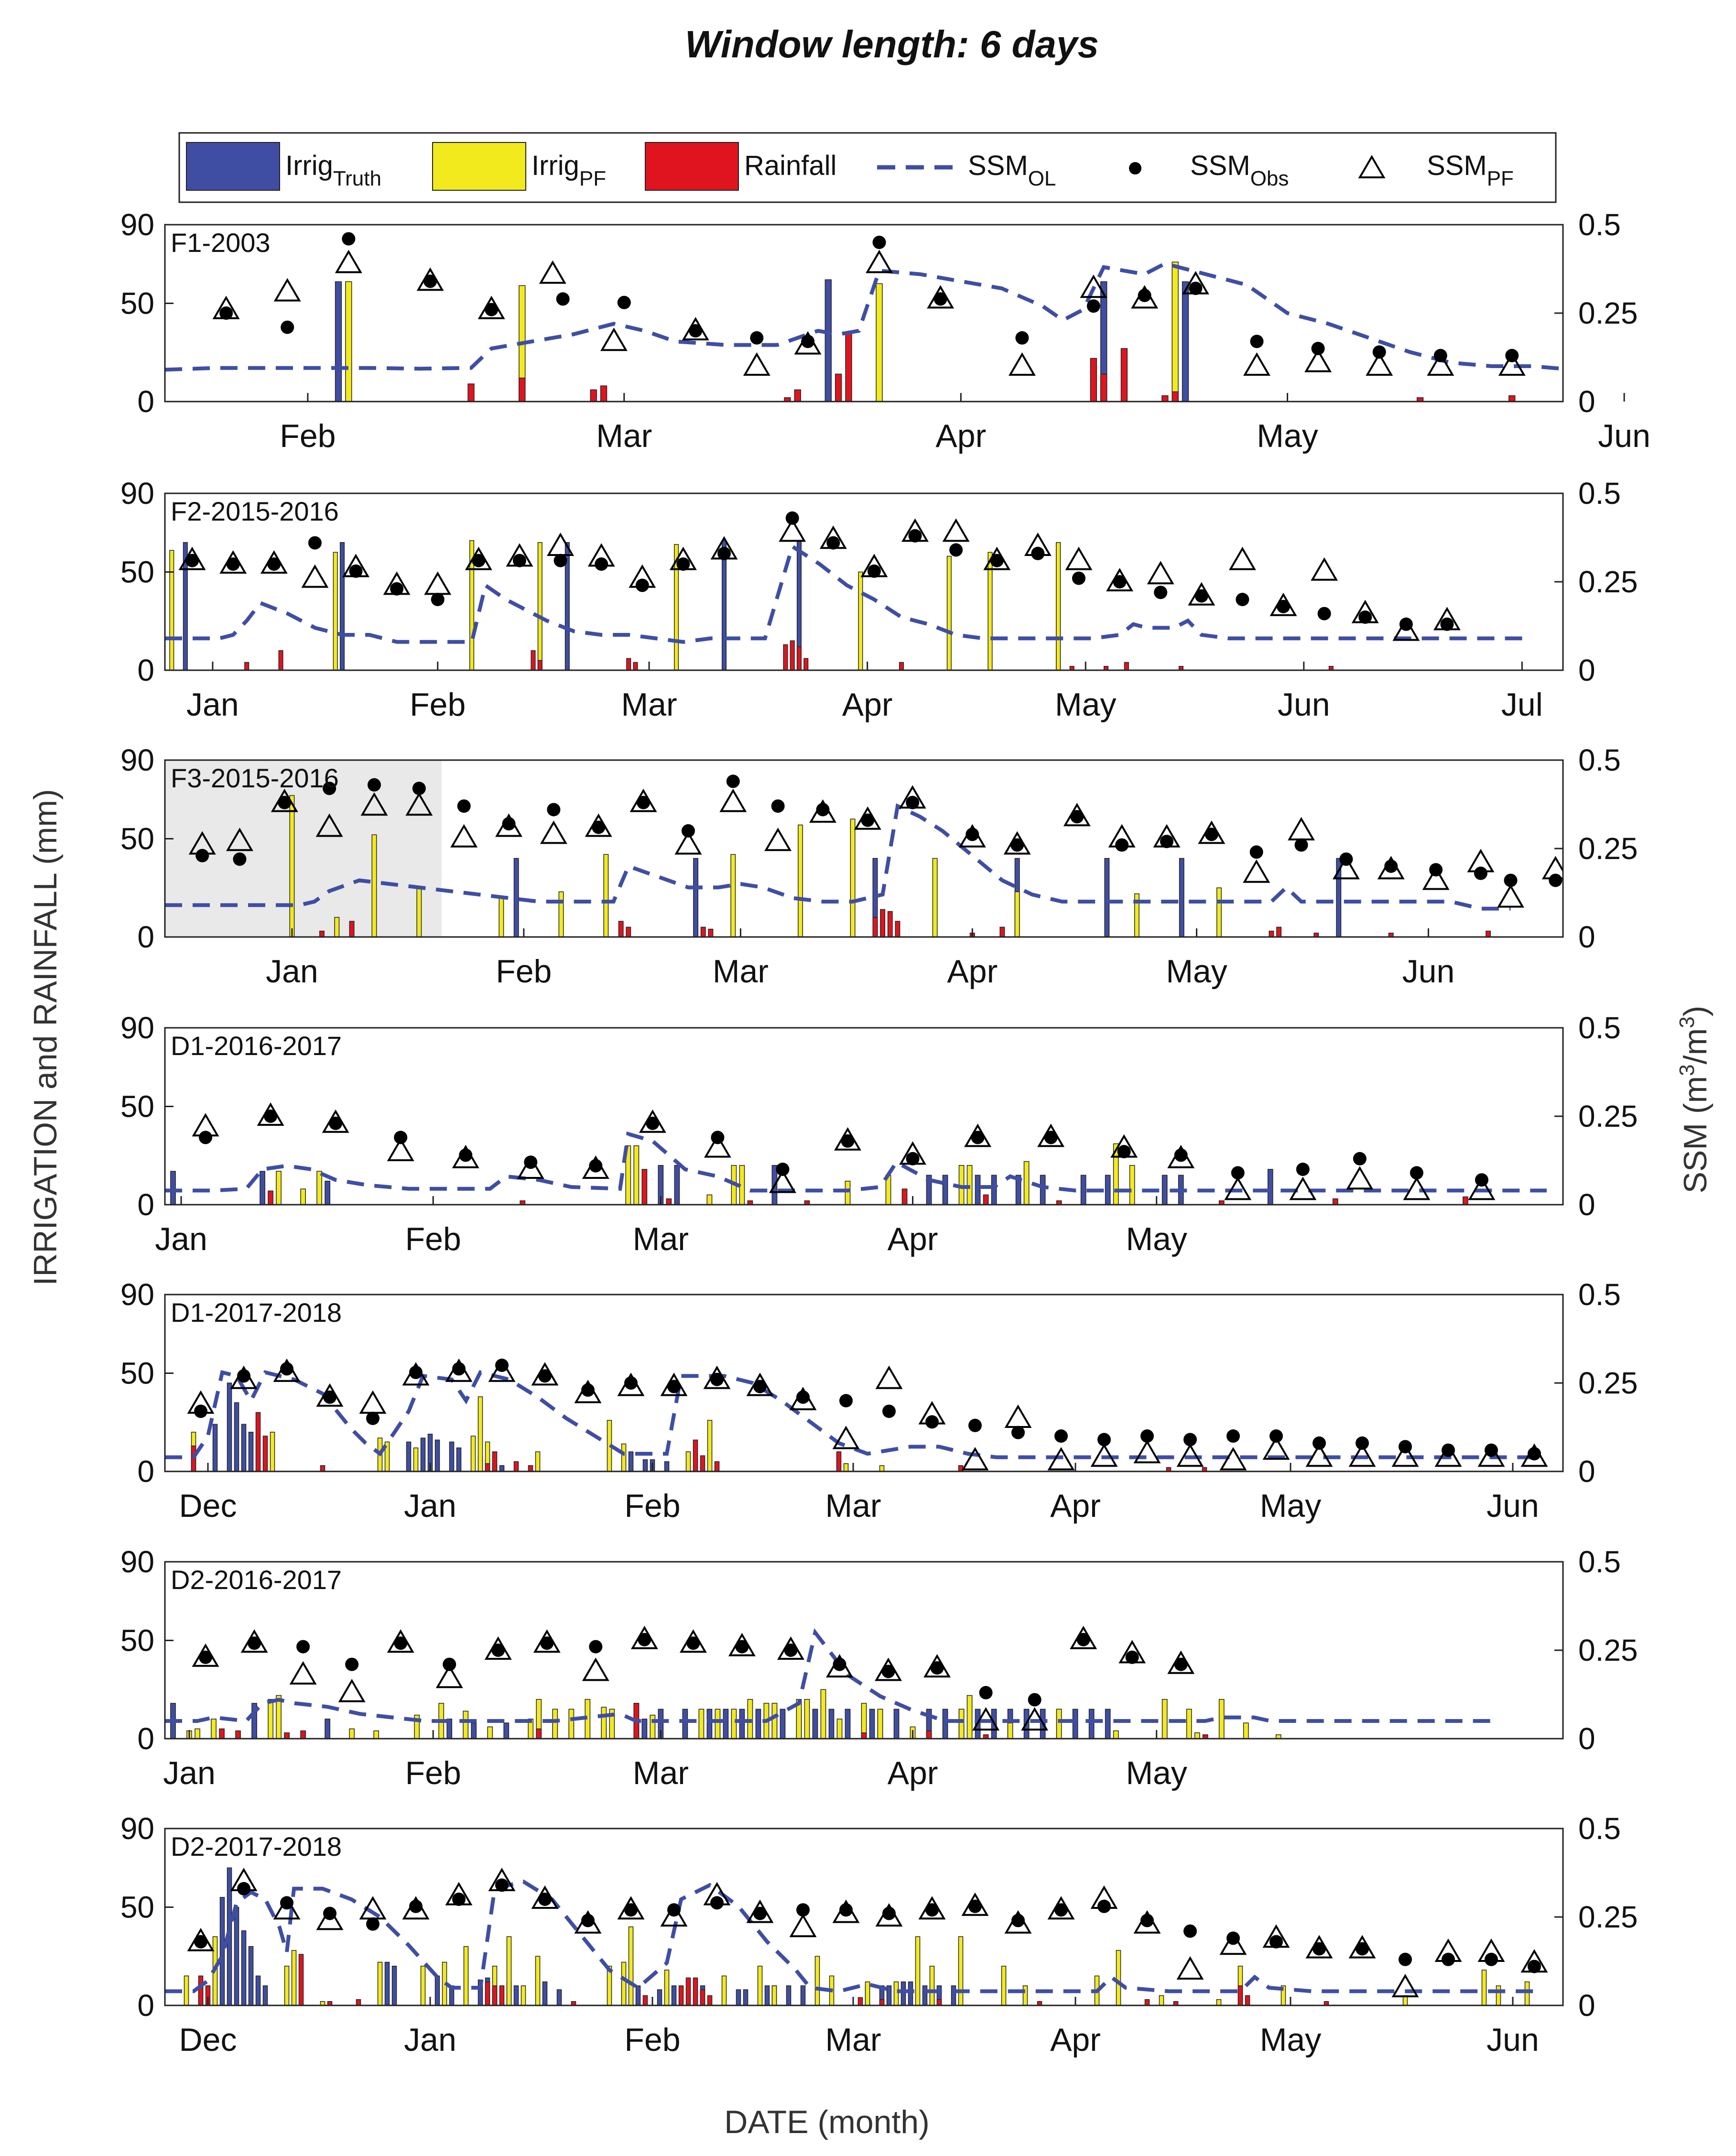 Image resolution: width=1736 pixels, height=2156 pixels. Describe the element at coordinates (145, 2005) in the screenshot. I see `left-tick-label: 0` at that location.